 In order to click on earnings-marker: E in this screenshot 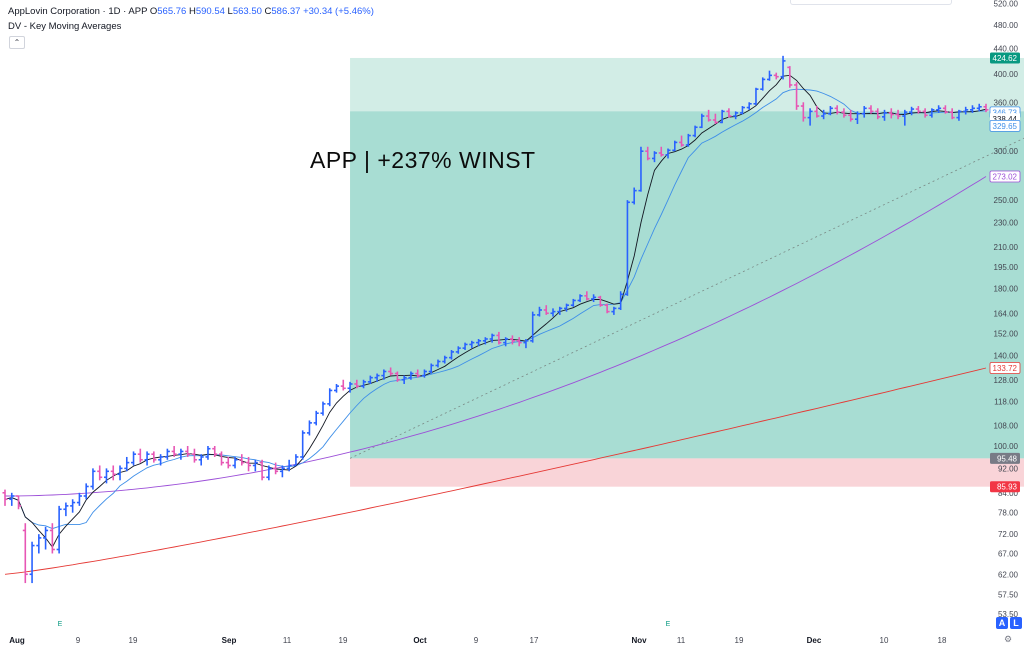, I will do `click(60, 624)`.